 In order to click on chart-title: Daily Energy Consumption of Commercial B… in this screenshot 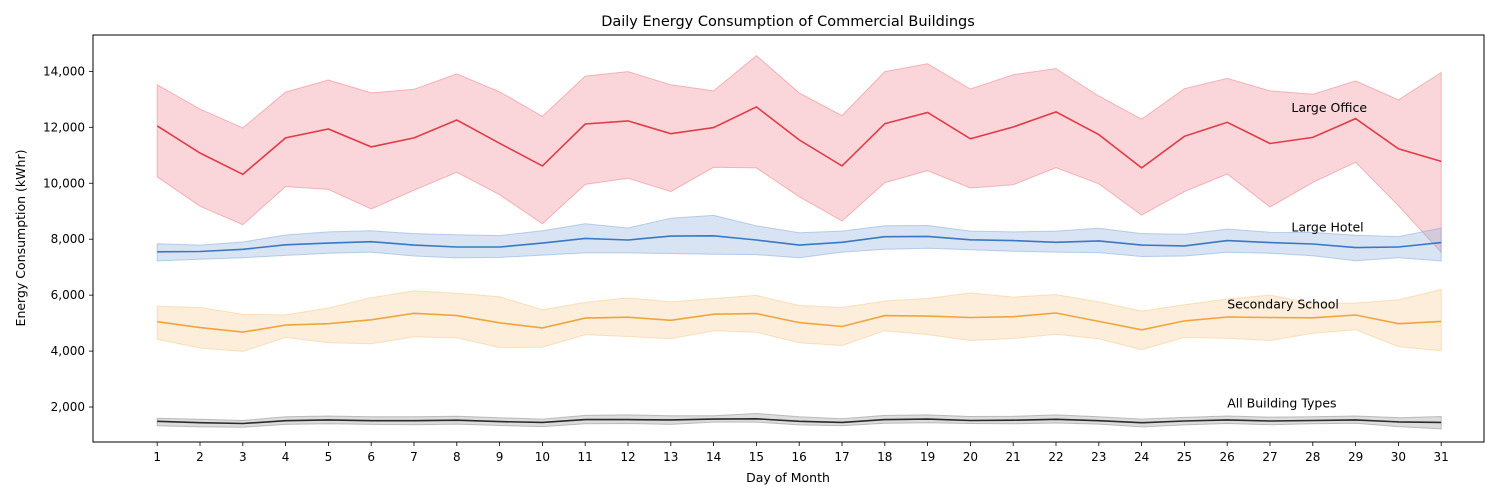, I will do `click(788, 22)`.